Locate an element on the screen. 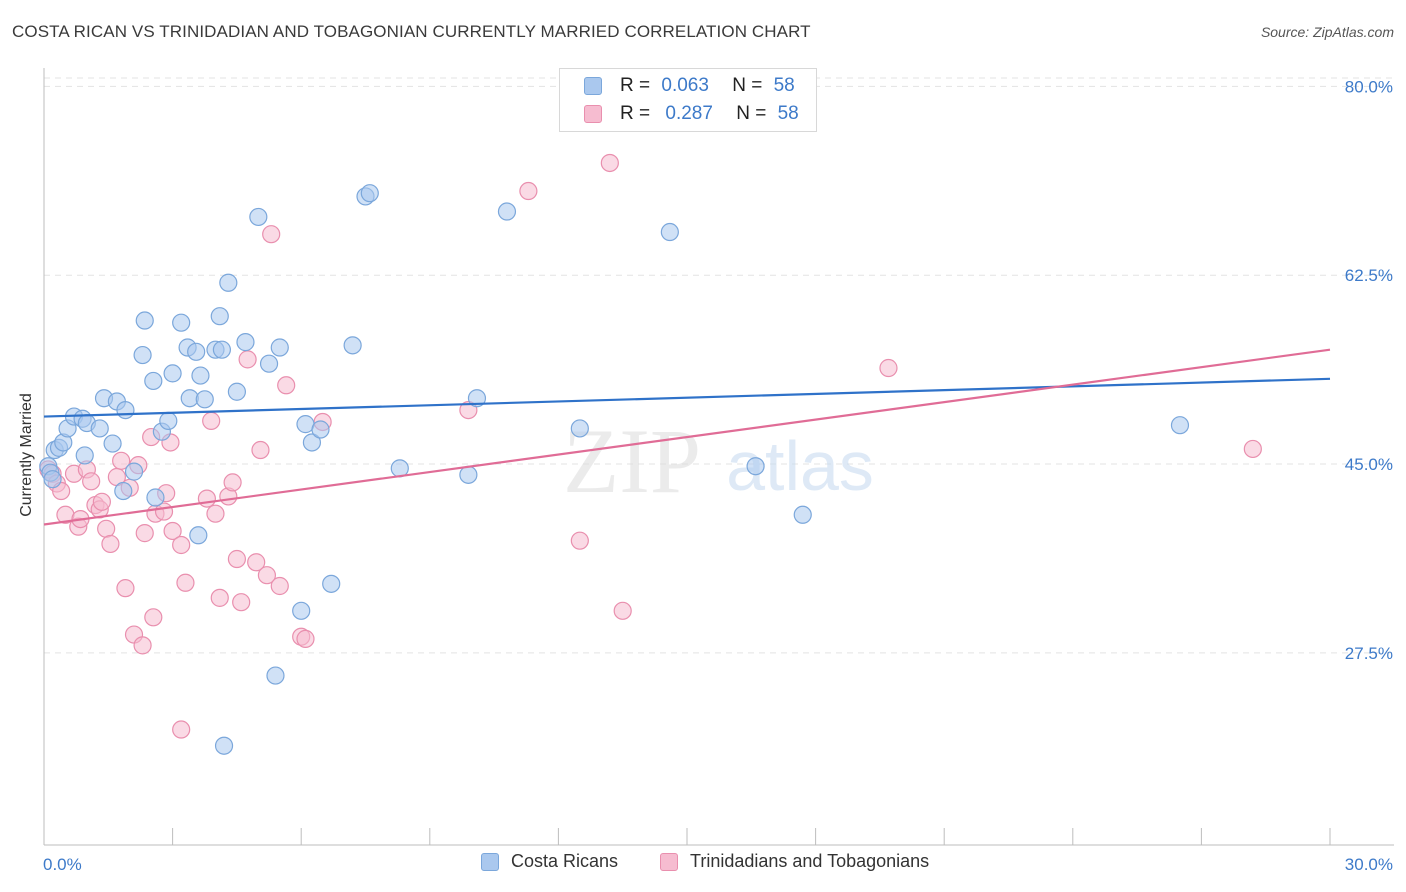 The width and height of the screenshot is (1406, 892). legend-label: Costa Ricans is located at coordinates (565, 861).